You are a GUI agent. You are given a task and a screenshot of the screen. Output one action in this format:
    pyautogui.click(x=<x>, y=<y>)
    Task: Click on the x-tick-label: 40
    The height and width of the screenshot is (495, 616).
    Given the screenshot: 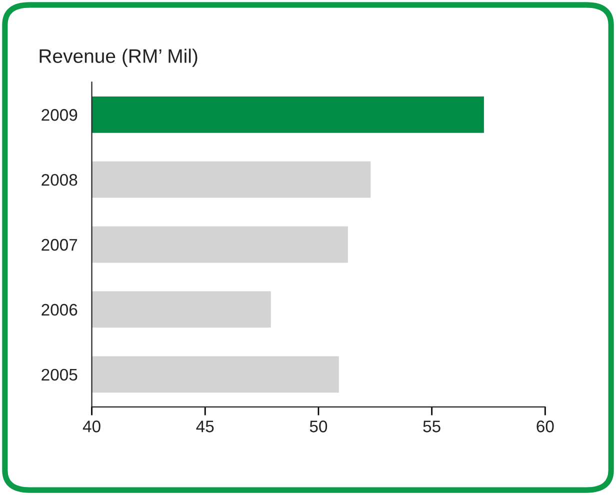 What is the action you would take?
    pyautogui.click(x=91, y=426)
    